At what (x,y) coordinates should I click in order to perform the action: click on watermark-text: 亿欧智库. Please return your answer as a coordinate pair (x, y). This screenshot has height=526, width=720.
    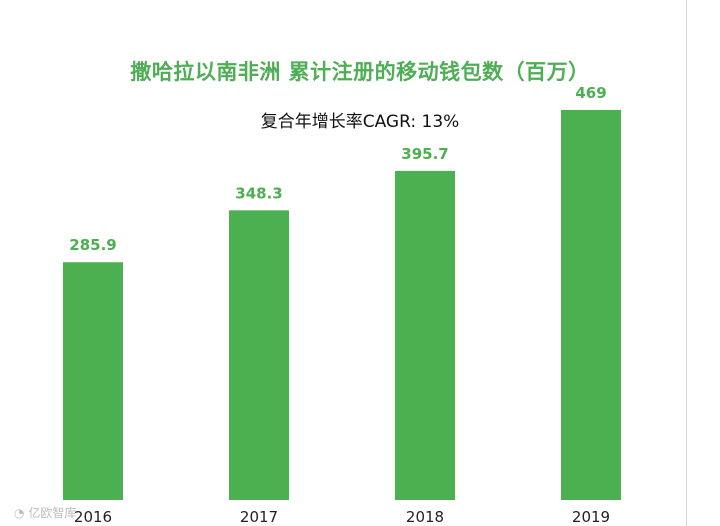
    Looking at the image, I should click on (52, 513).